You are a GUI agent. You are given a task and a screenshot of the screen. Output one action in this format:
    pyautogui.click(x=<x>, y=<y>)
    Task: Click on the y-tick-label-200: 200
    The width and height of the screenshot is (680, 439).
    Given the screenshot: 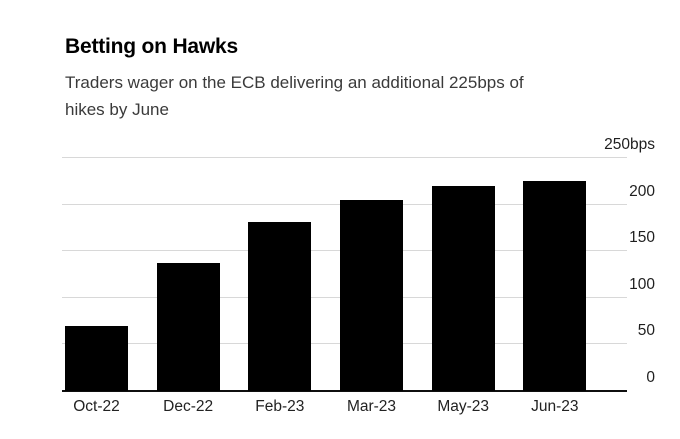 What is the action you would take?
    pyautogui.click(x=642, y=191)
    